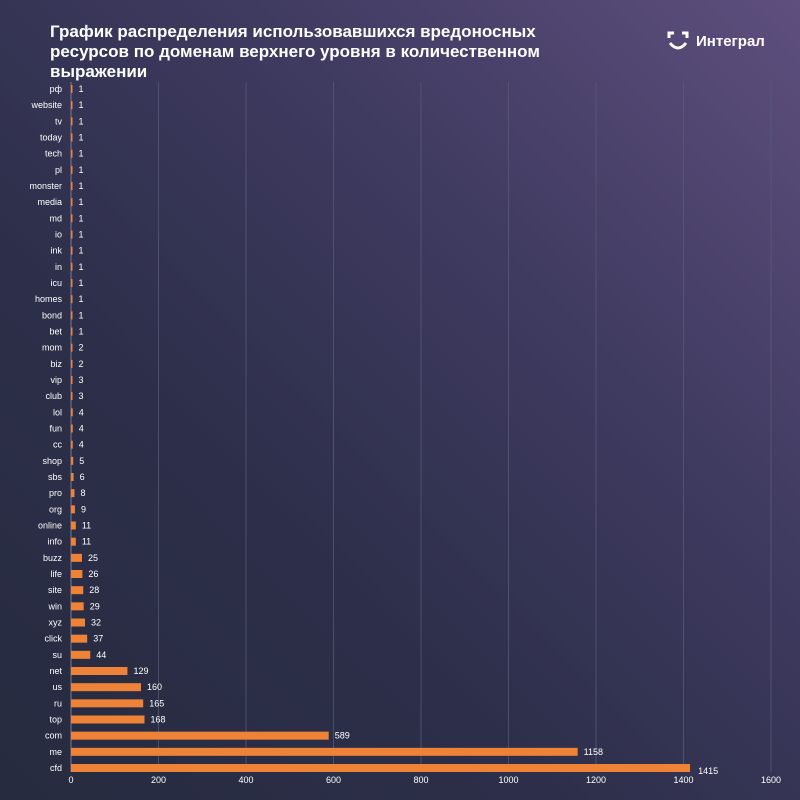  What do you see at coordinates (596, 780) in the screenshot?
I see `x-tick-label: 1200` at bounding box center [596, 780].